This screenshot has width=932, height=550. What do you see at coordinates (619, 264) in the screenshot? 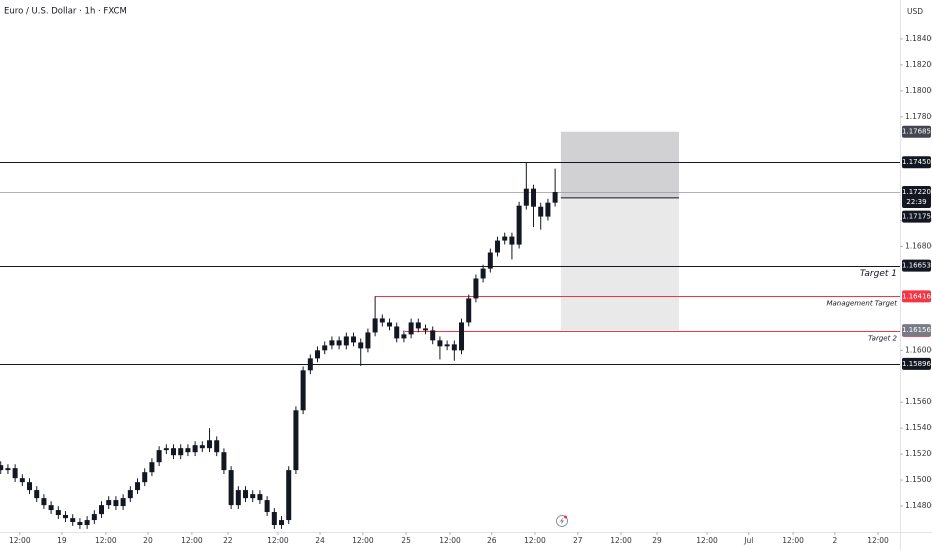
I see `target-zone` at bounding box center [619, 264].